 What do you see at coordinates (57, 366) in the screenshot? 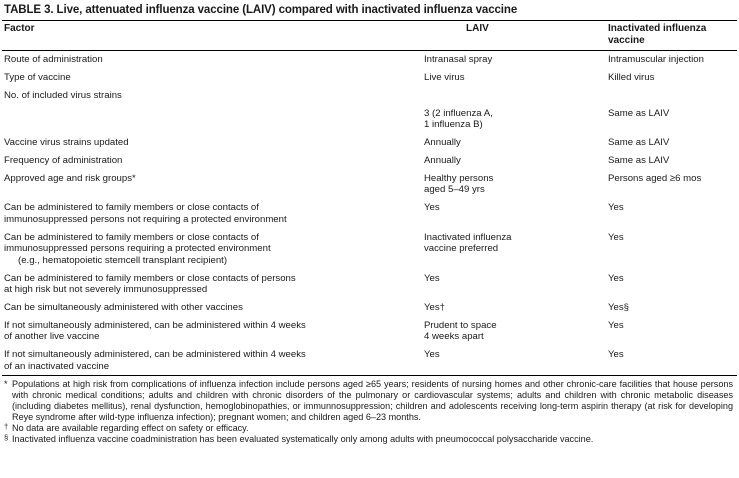
I see `cell-factor-continuation: of an inactivated vaccine` at bounding box center [57, 366].